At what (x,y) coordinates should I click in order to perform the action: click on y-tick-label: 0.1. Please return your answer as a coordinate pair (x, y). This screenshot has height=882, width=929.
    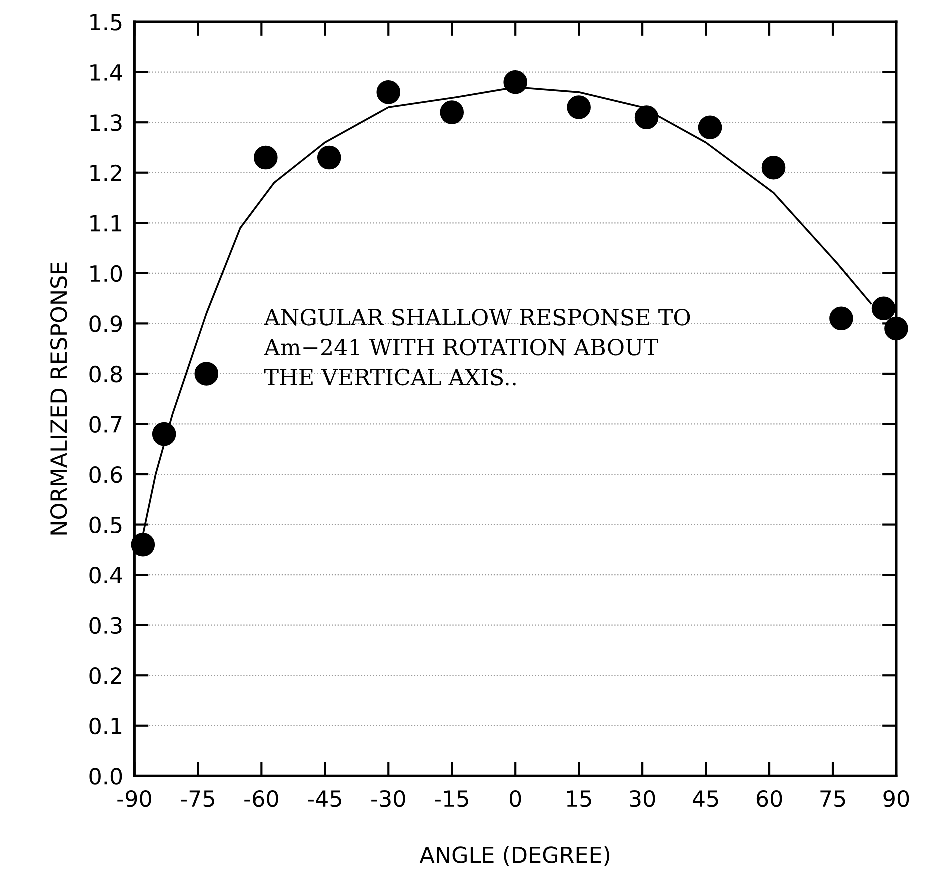
    Looking at the image, I should click on (106, 726).